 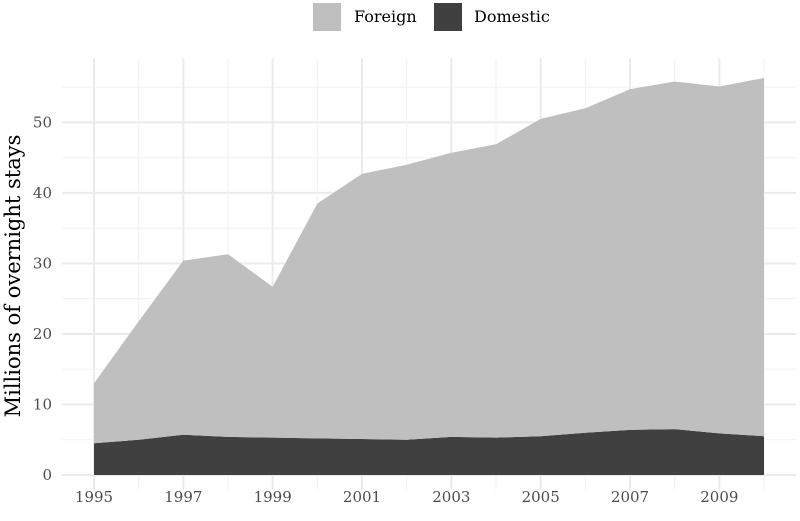 I want to click on y-tick-label: 0, so click(x=47, y=475).